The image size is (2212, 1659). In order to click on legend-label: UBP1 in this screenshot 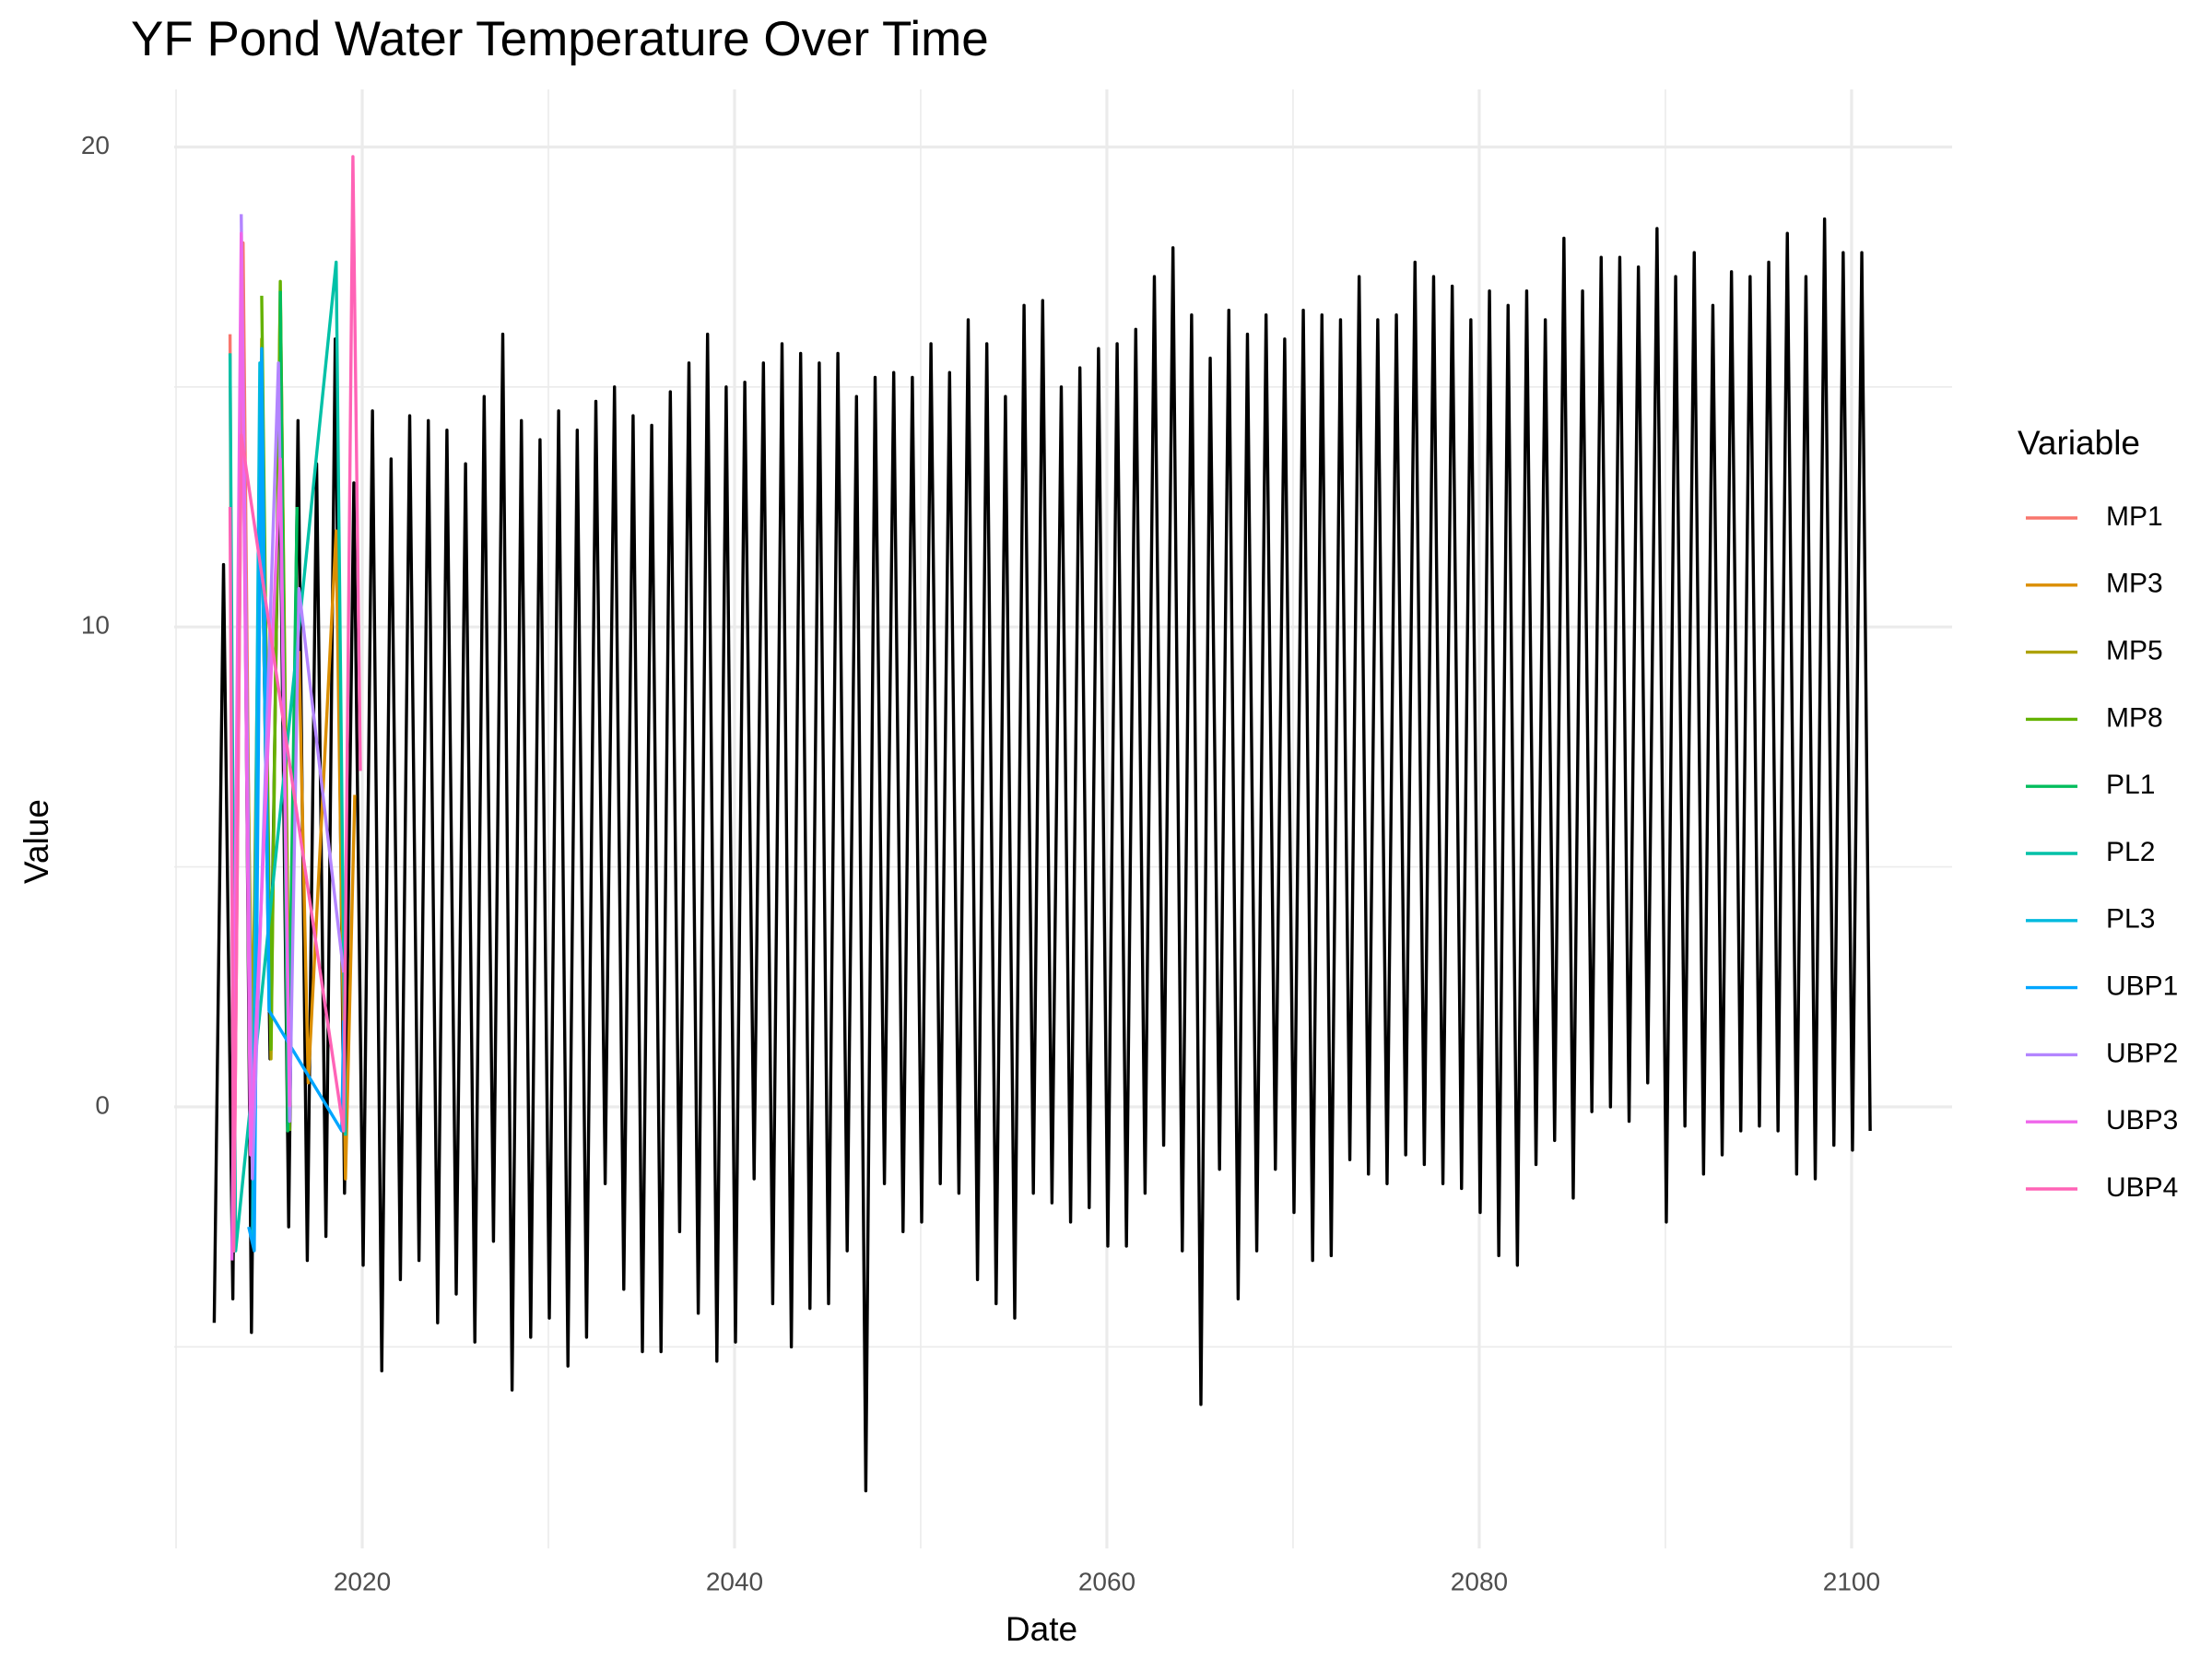, I will do `click(2142, 986)`.